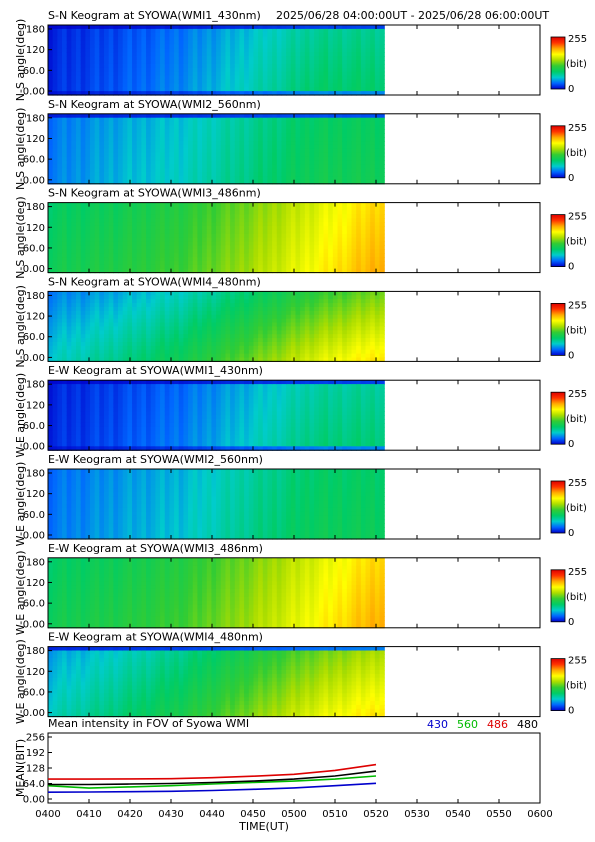 This screenshot has width=595, height=842. Describe the element at coordinates (35, 207) in the screenshot. I see `y-tick-label: 180` at that location.